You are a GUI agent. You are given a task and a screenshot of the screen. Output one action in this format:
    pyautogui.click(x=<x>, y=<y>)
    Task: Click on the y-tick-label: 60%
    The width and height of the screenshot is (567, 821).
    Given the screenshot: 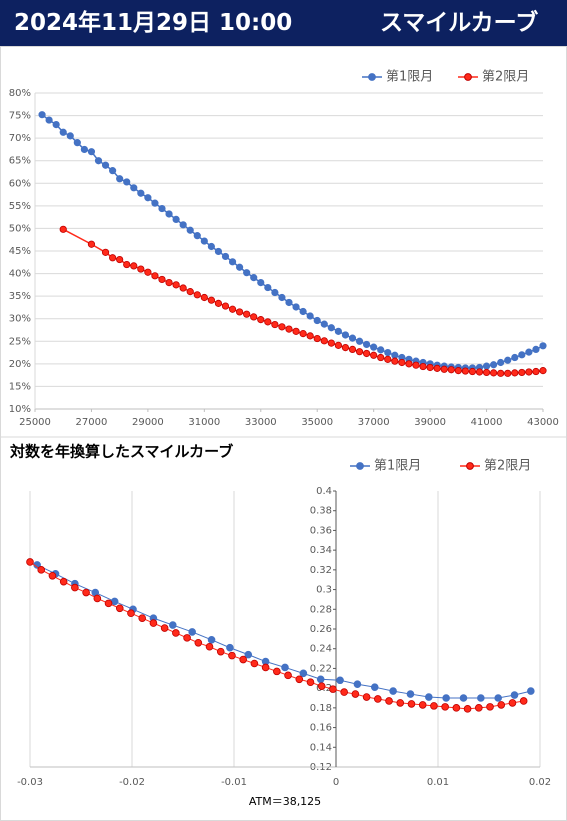 What is the action you would take?
    pyautogui.click(x=20, y=183)
    